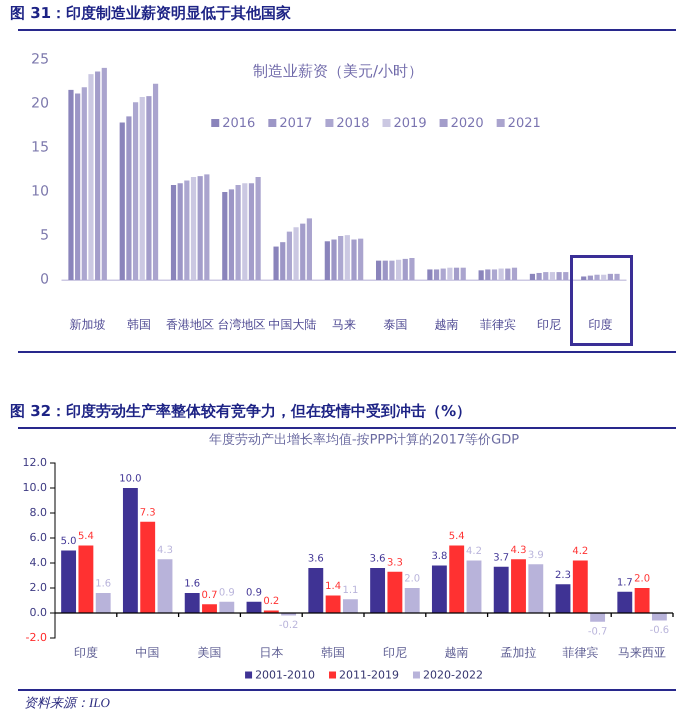  I want to click on y-tick-label: 2.0, so click(38, 587).